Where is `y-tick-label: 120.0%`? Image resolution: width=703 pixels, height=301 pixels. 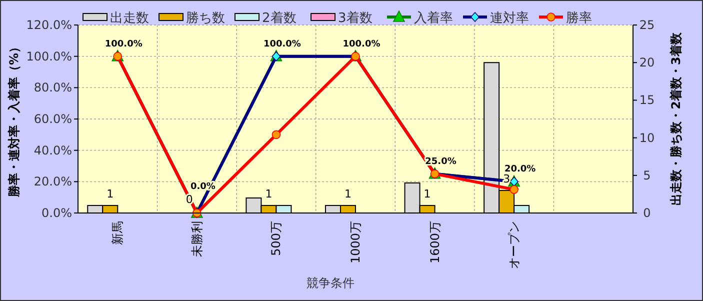
y-tick-label: 120.0% is located at coordinates (49, 25).